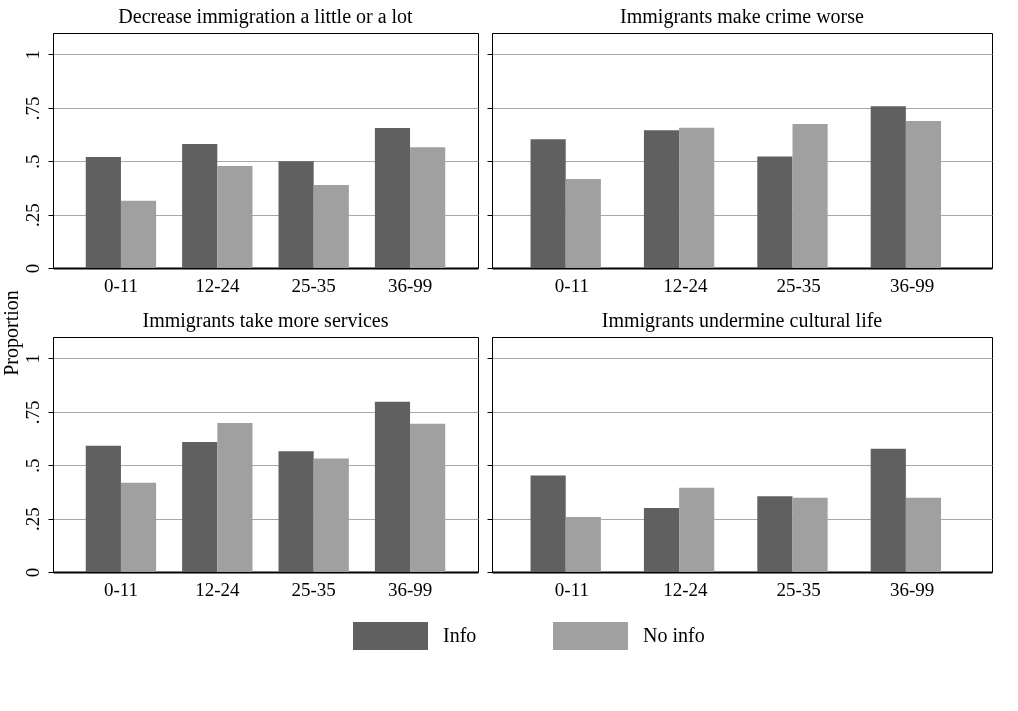  Describe the element at coordinates (742, 320) in the screenshot. I see `chart-title: Immigrants undermine cultural life` at that location.